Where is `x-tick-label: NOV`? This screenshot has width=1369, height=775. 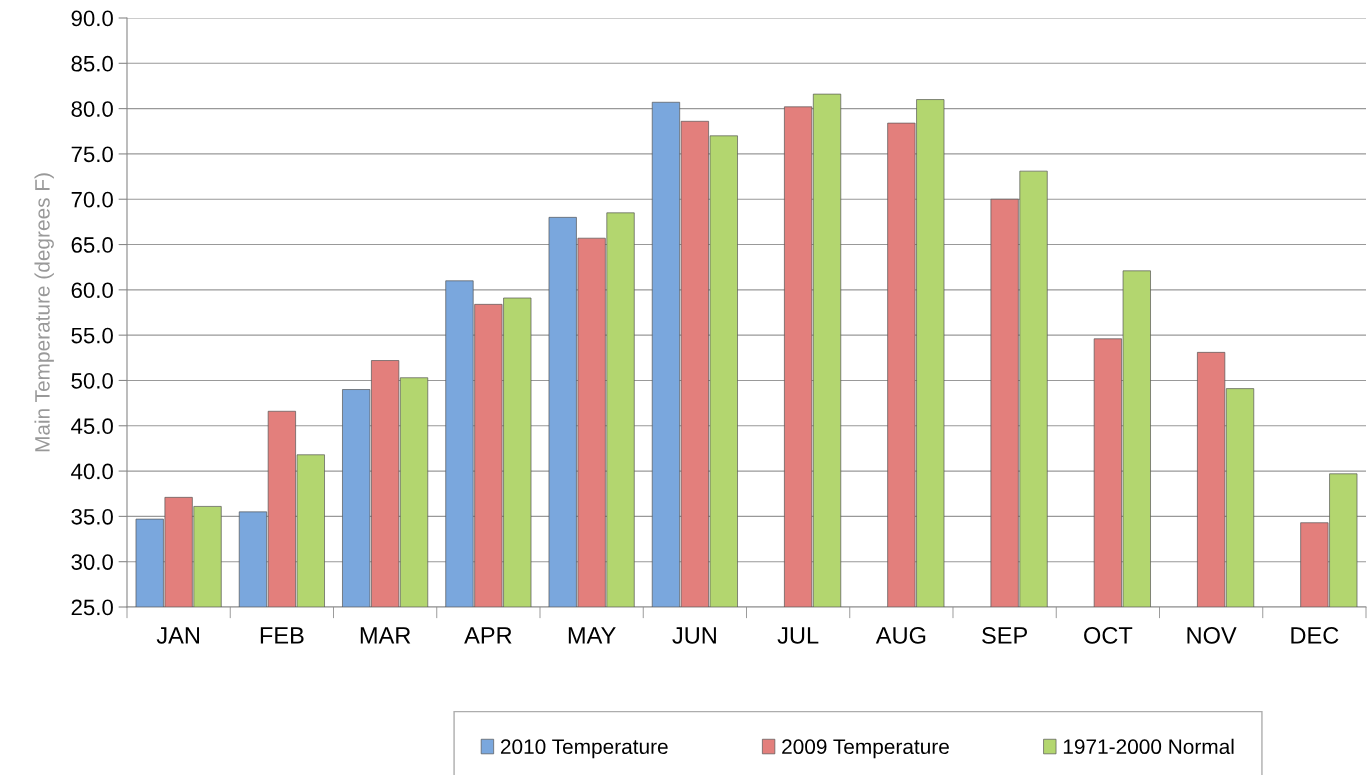
x-tick-label: NOV is located at coordinates (1212, 635).